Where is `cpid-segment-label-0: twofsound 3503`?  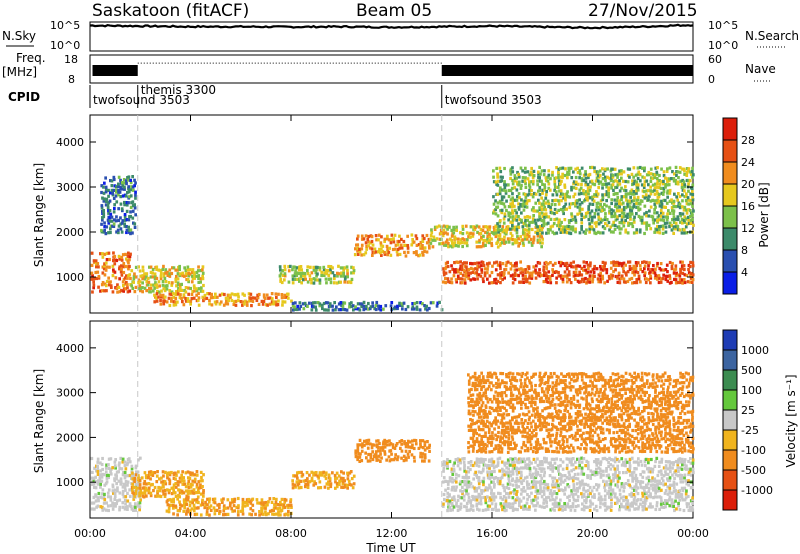
cpid-segment-label-0: twofsound 3503 is located at coordinates (141, 100).